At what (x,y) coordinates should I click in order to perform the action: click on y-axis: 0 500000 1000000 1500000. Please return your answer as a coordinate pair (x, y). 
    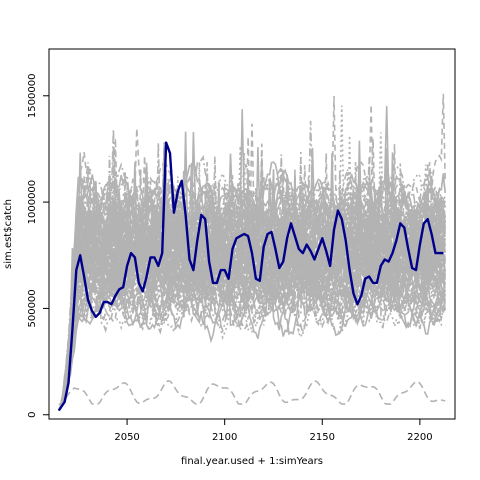
    Looking at the image, I should click on (38, 246).